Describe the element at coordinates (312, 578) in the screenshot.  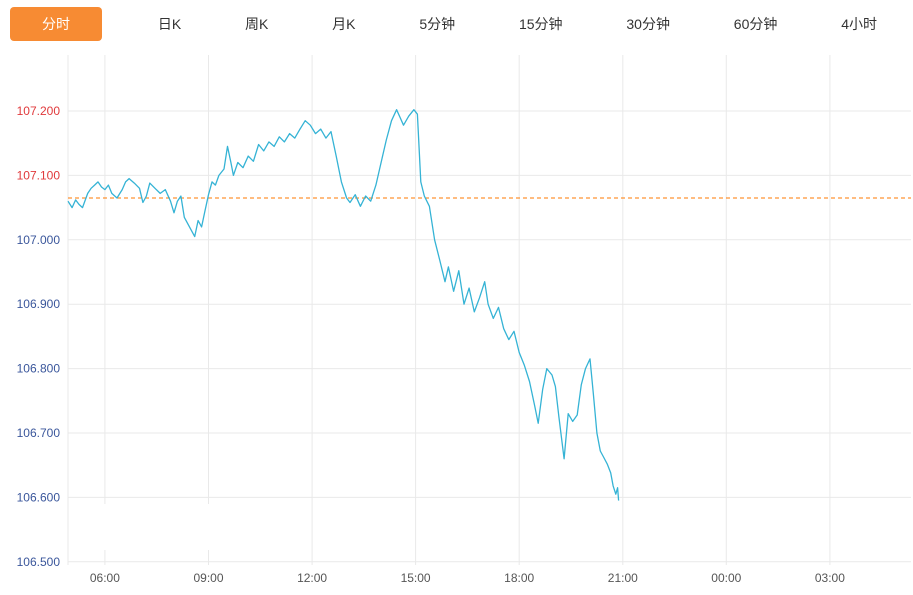
I see `x-tick-label: 12:00` at that location.